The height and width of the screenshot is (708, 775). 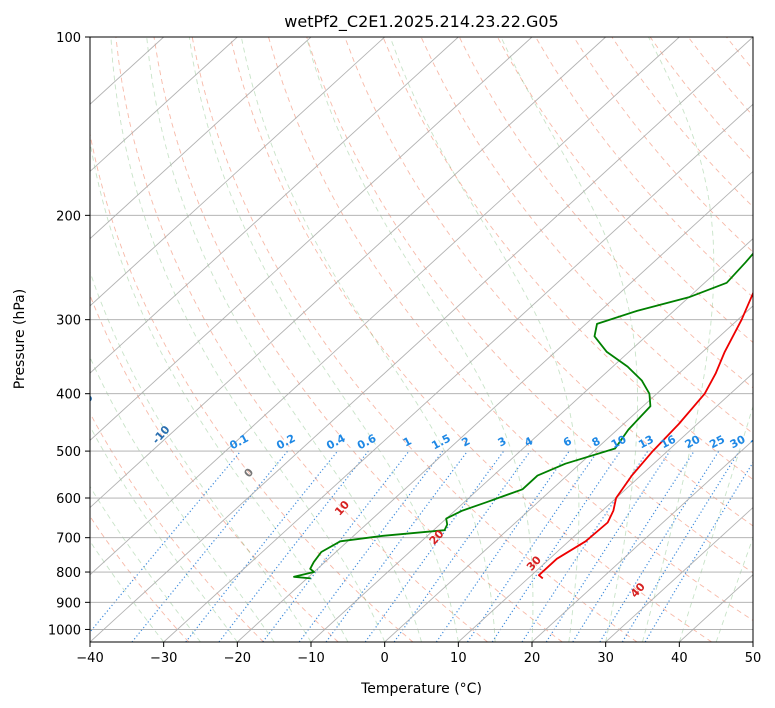 What do you see at coordinates (753, 658) in the screenshot?
I see `x-tick-label: 50` at bounding box center [753, 658].